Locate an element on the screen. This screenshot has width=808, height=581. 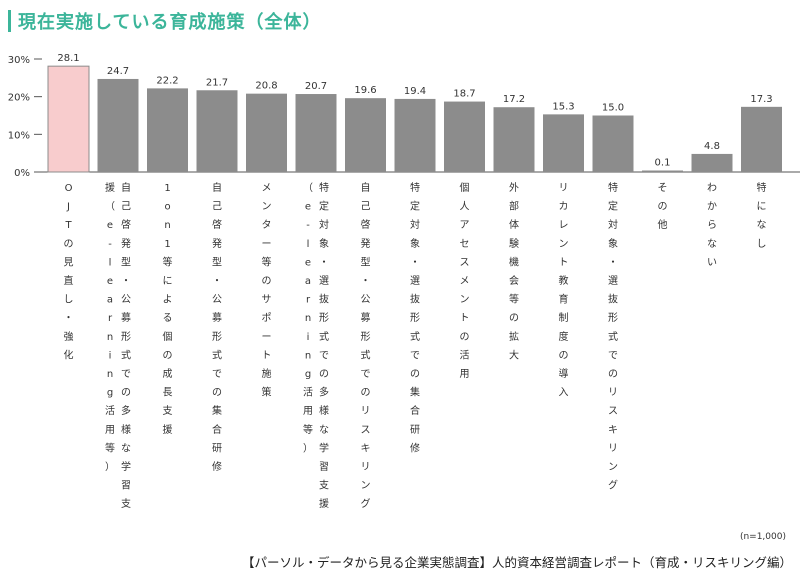
category-label-char: 外 is located at coordinates (514, 188).